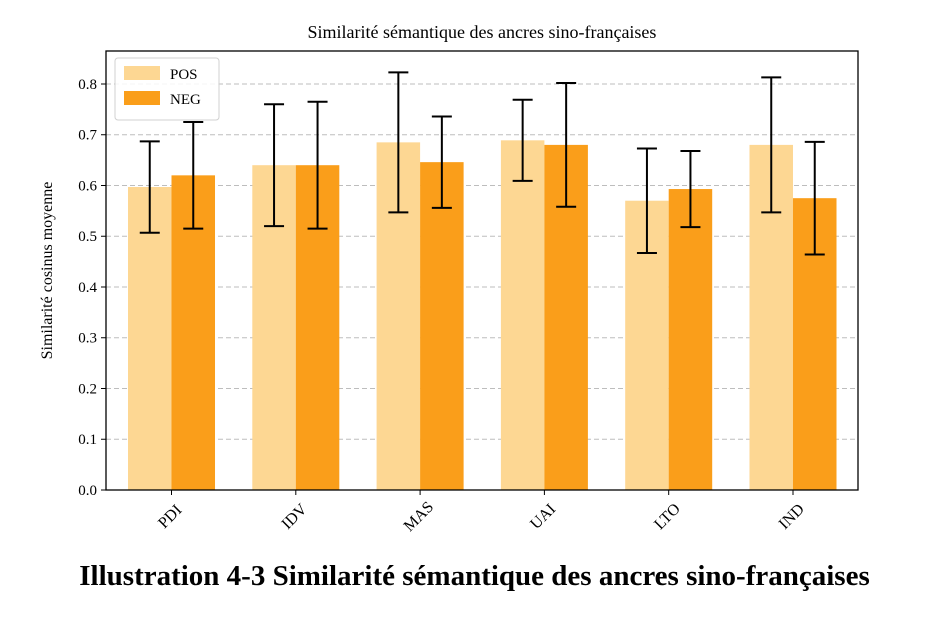  I want to click on x-axis-ticks: PDI IDV MAS UAI LTO IND, so click(481, 512).